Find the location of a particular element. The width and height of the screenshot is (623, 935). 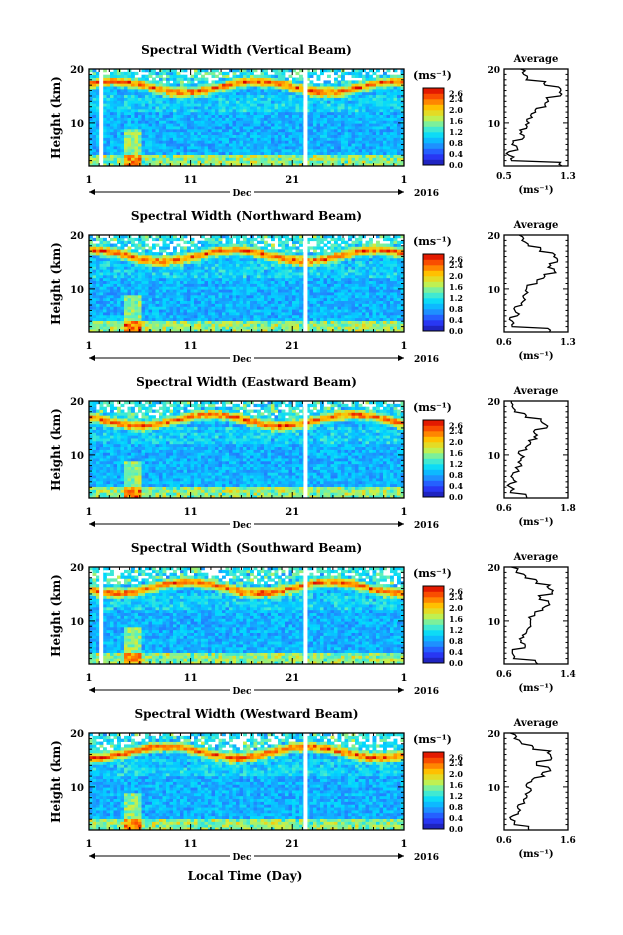

arrow-right is located at coordinates (401, 192).